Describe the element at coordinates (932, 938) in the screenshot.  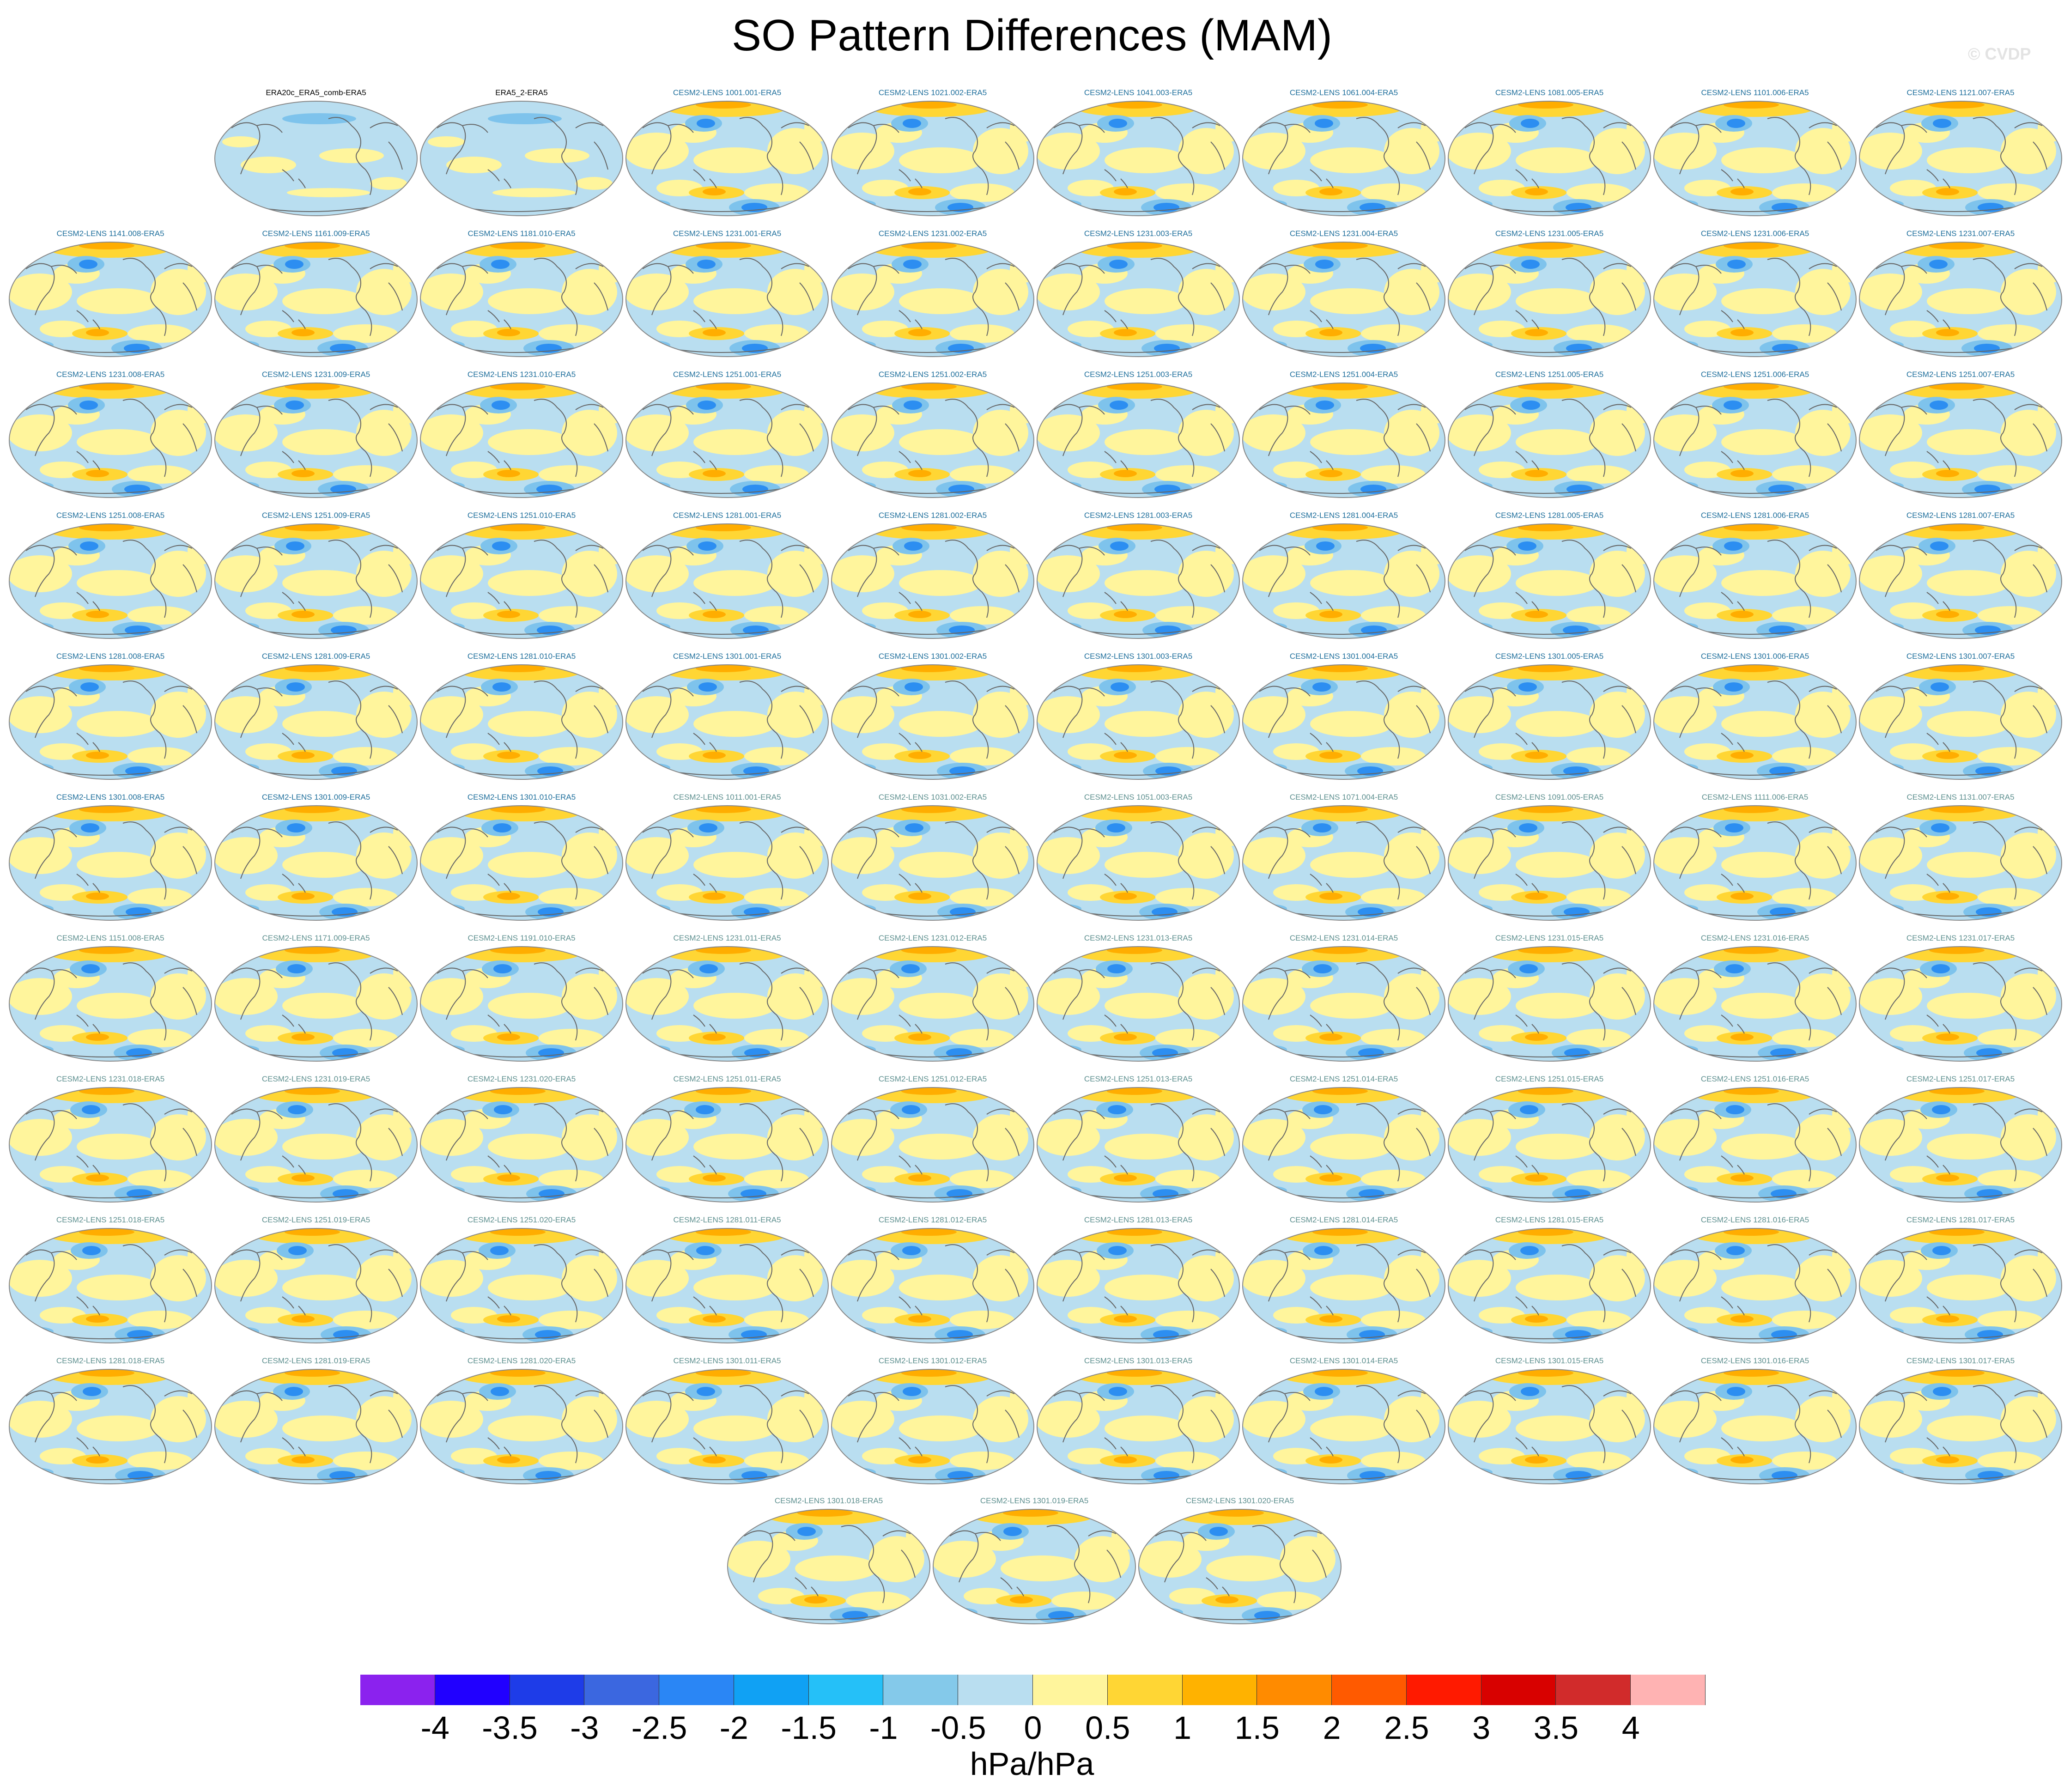
I see `map-panel-title: CESM2-LENS 1231.012-ERA5` at that location.